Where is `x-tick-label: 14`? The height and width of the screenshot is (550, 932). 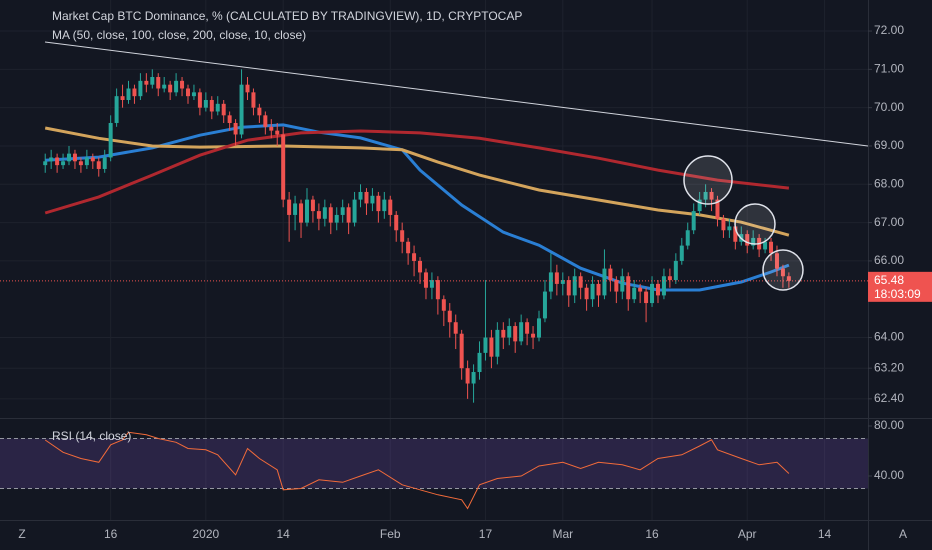
x-tick-label: 14 is located at coordinates (284, 534).